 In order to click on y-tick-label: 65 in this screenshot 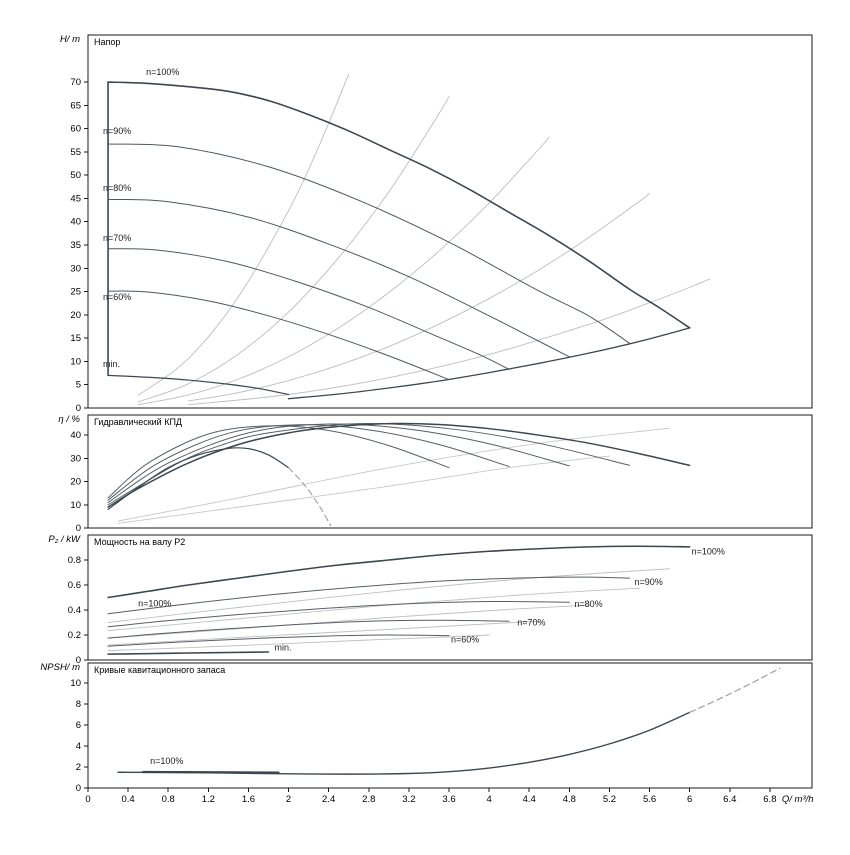, I will do `click(75, 105)`.